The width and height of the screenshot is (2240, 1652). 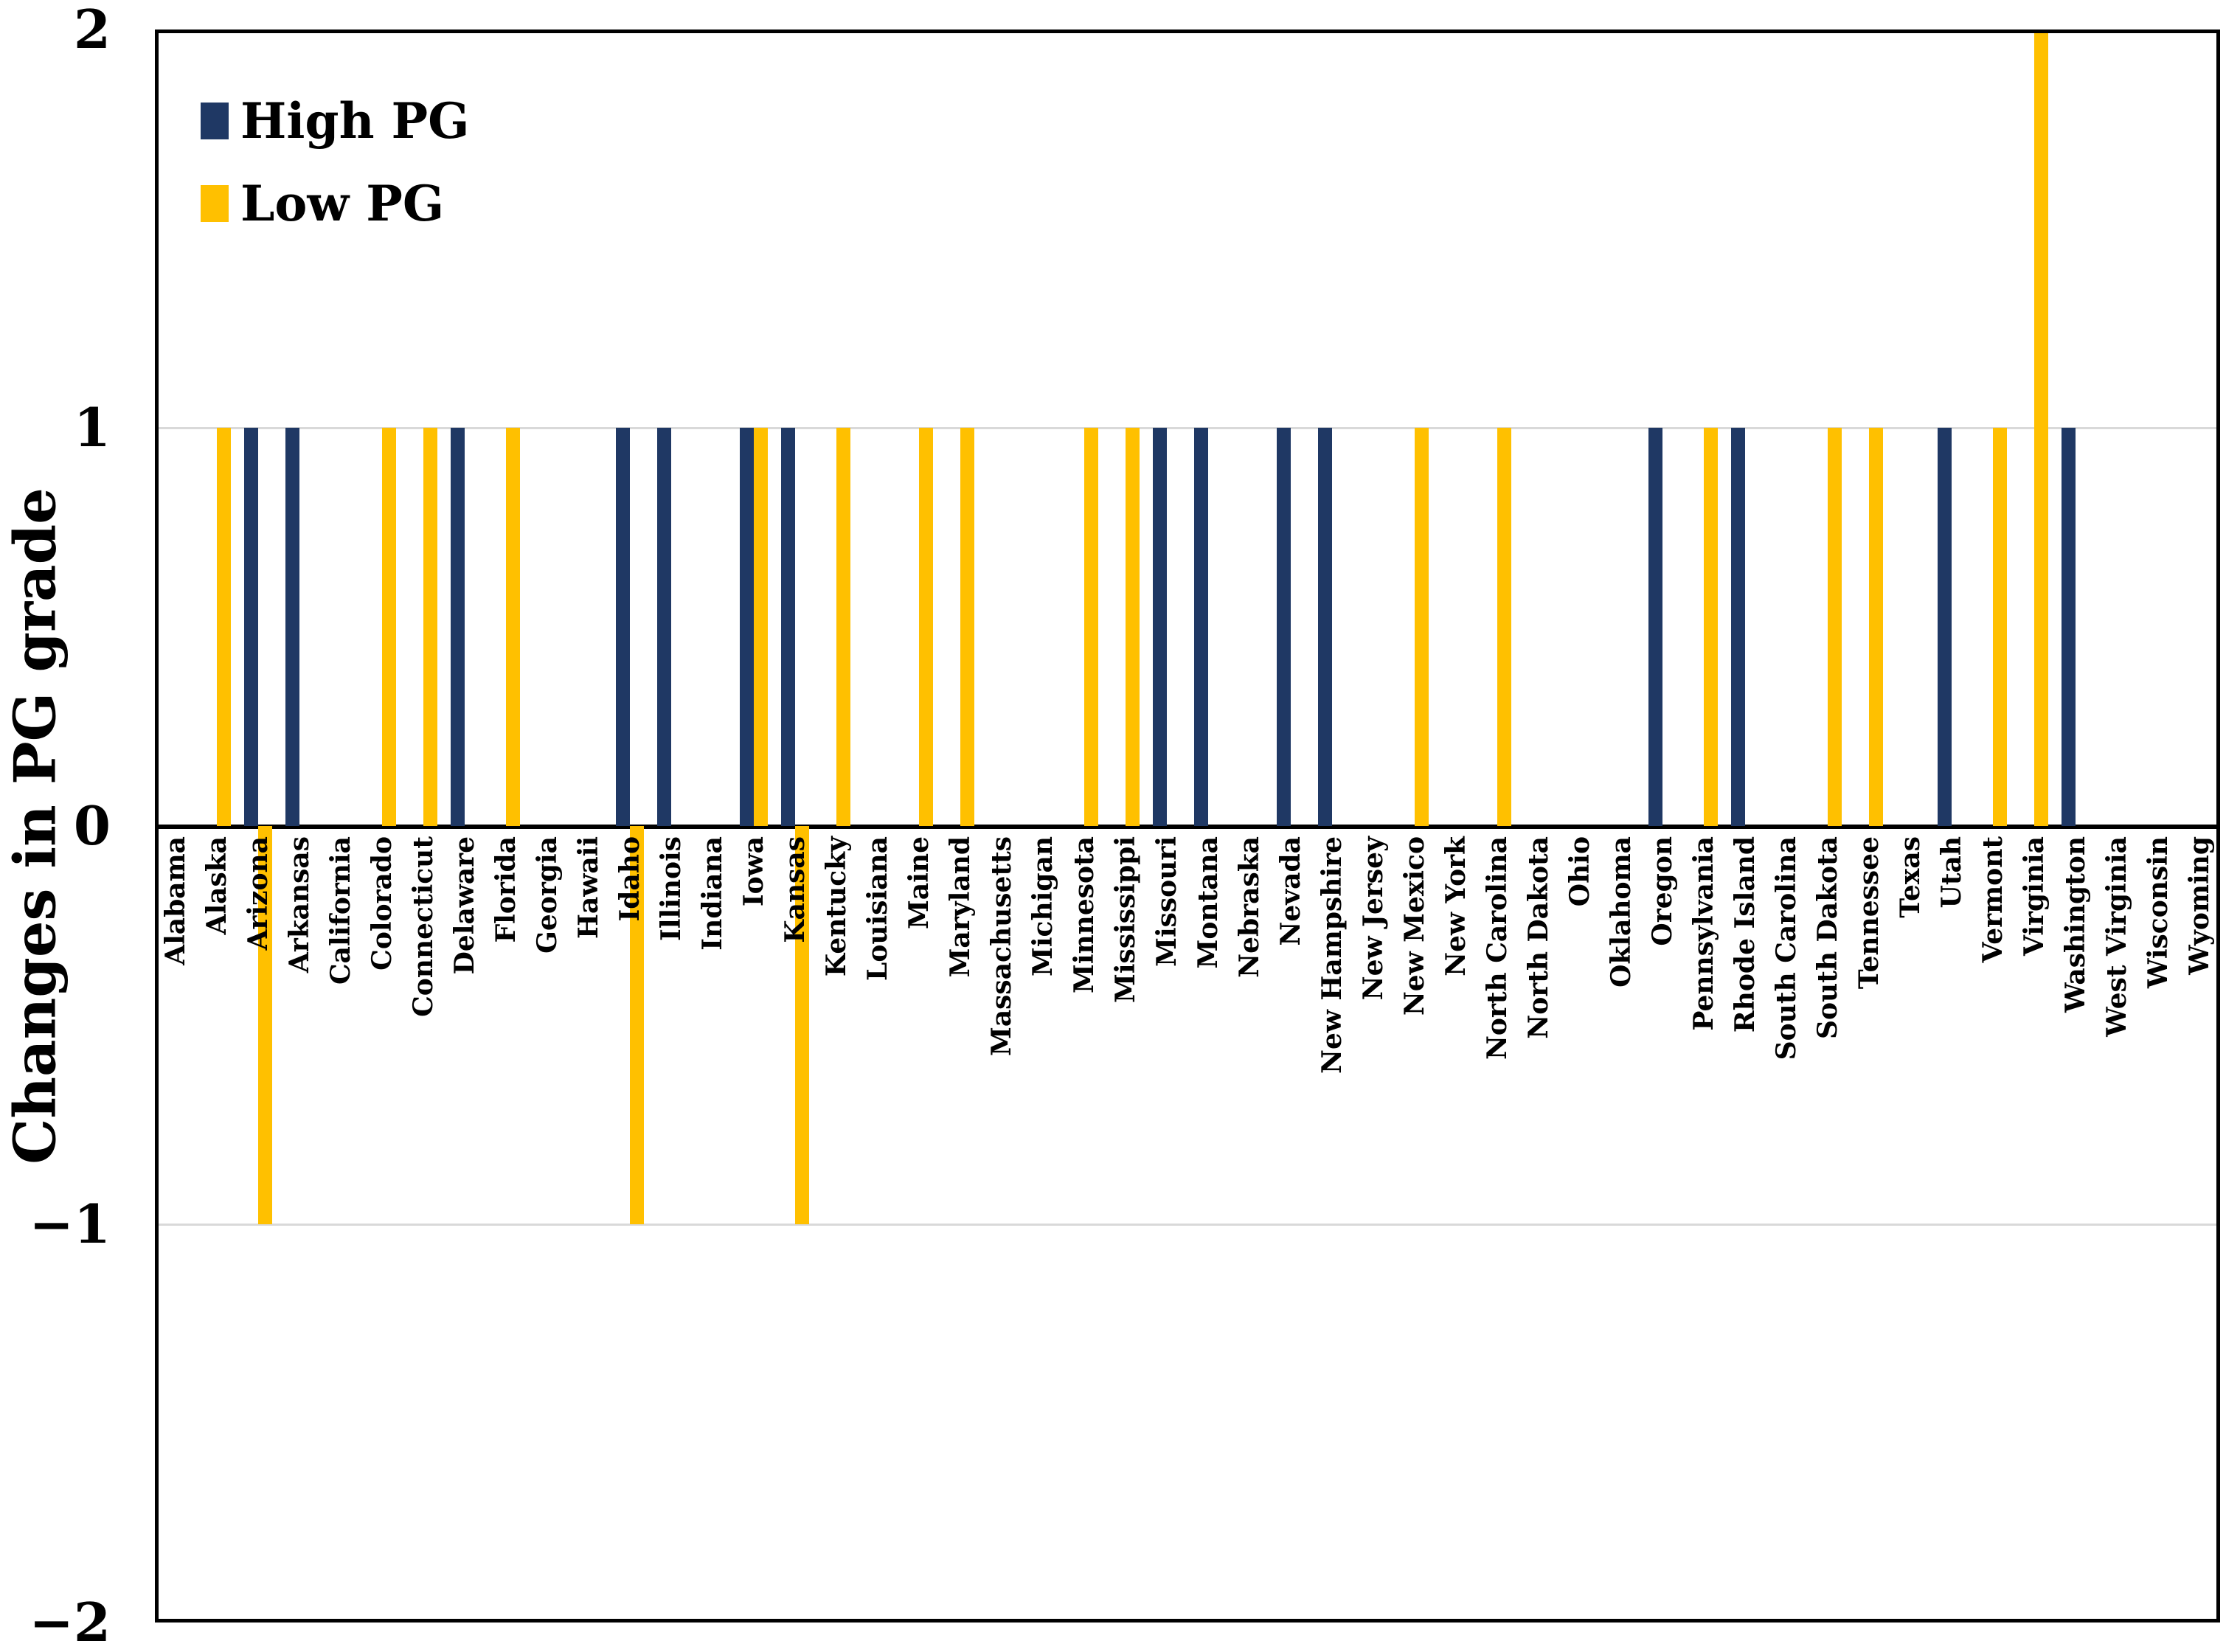 What do you see at coordinates (1414, 926) in the screenshot?
I see `x-axis-label-new-mexico: New Mexico` at bounding box center [1414, 926].